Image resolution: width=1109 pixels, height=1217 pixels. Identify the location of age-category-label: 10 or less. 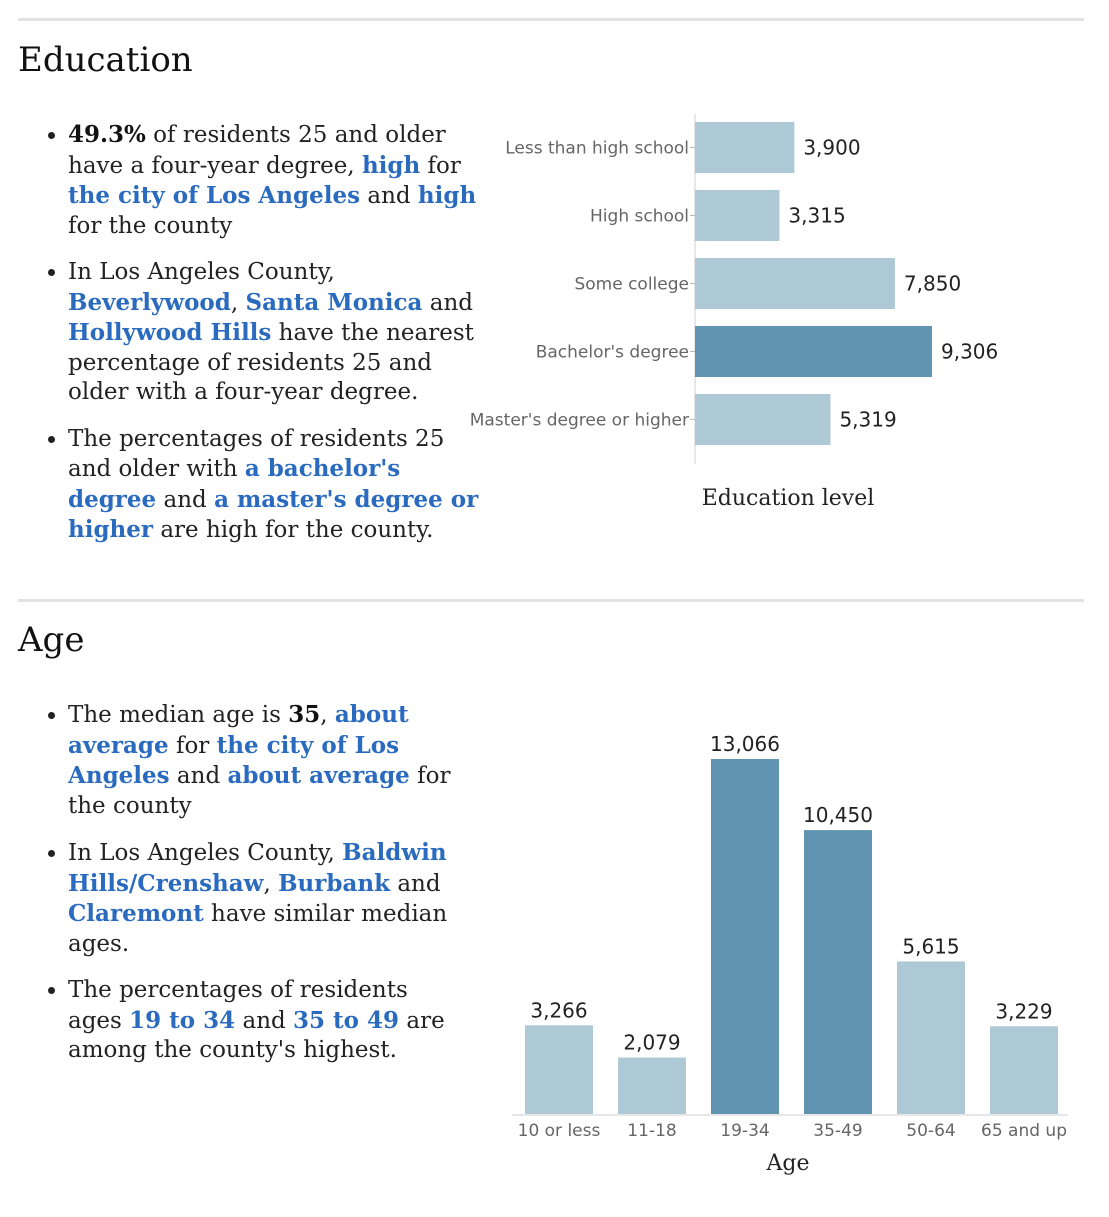
(559, 1131).